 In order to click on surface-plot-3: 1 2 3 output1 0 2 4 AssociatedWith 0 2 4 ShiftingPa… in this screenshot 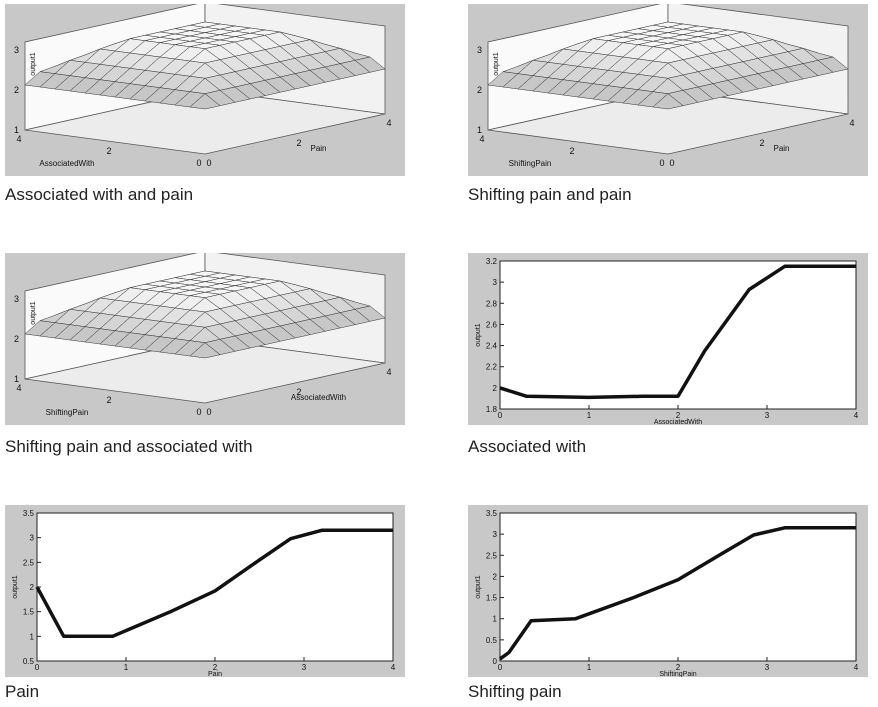, I will do `click(205, 339)`.